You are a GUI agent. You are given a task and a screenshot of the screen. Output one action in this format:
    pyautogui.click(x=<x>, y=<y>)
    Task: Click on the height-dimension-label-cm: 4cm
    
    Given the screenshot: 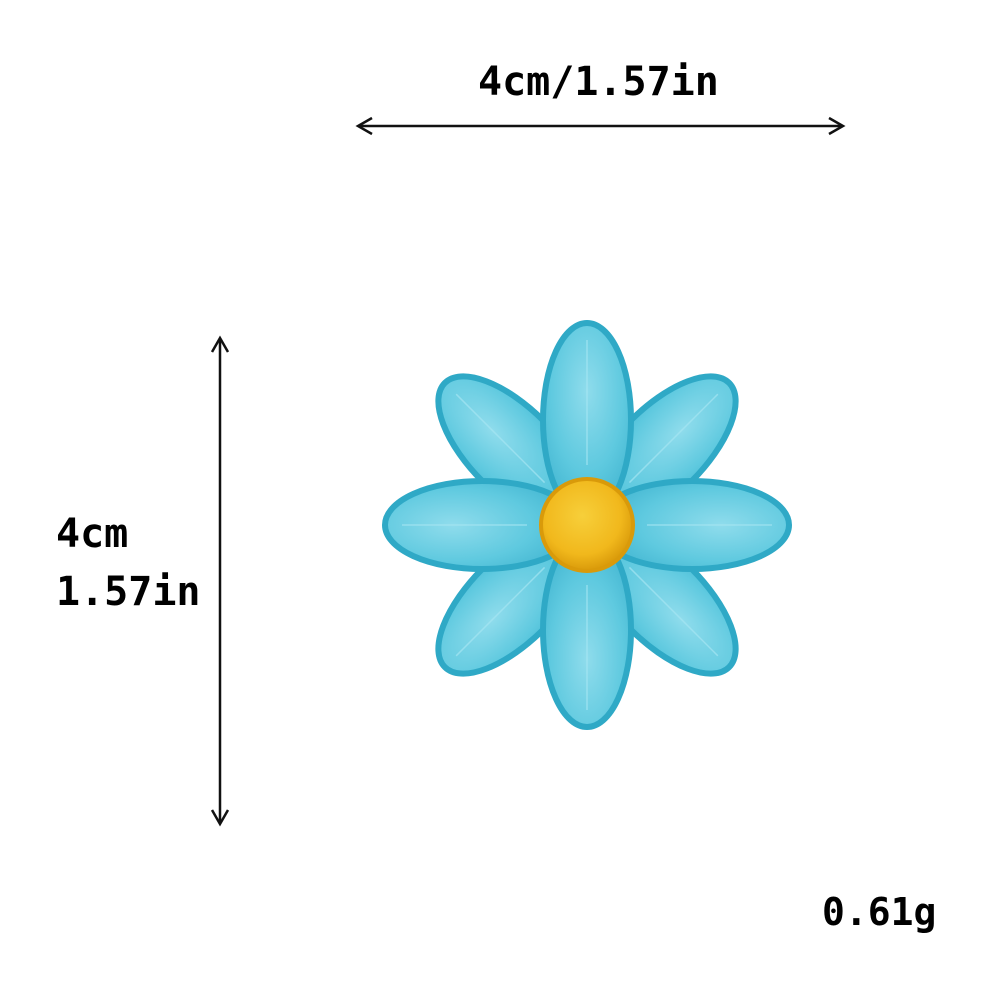 What is the action you would take?
    pyautogui.click(x=92, y=534)
    